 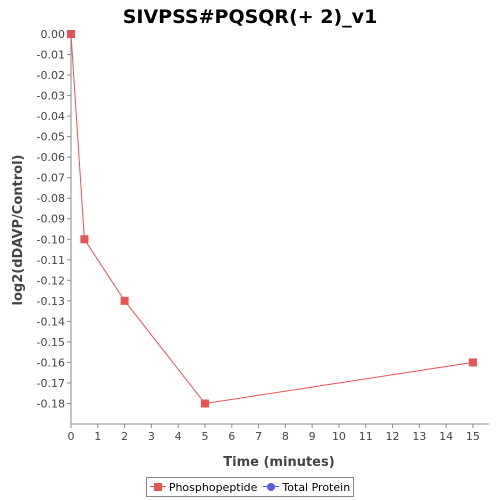 What do you see at coordinates (204, 436) in the screenshot?
I see `x-tick-label: 5` at bounding box center [204, 436].